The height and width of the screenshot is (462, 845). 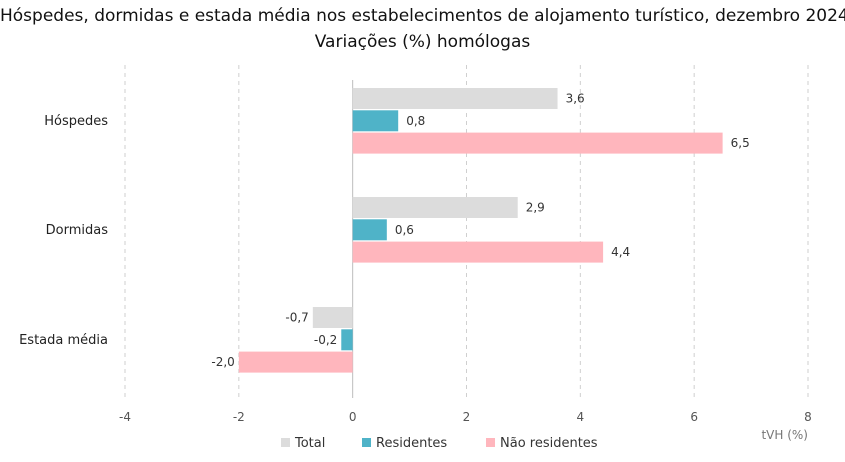 What do you see at coordinates (125, 417) in the screenshot?
I see `x-tick-label: -4` at bounding box center [125, 417].